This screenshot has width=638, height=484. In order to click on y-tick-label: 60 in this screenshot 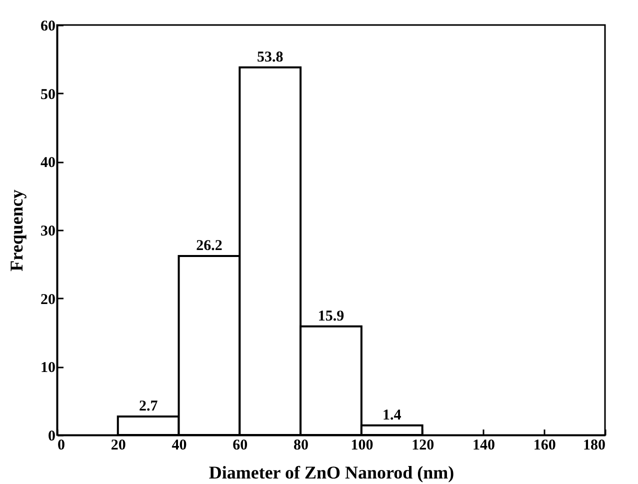, I will do `click(48, 26)`.